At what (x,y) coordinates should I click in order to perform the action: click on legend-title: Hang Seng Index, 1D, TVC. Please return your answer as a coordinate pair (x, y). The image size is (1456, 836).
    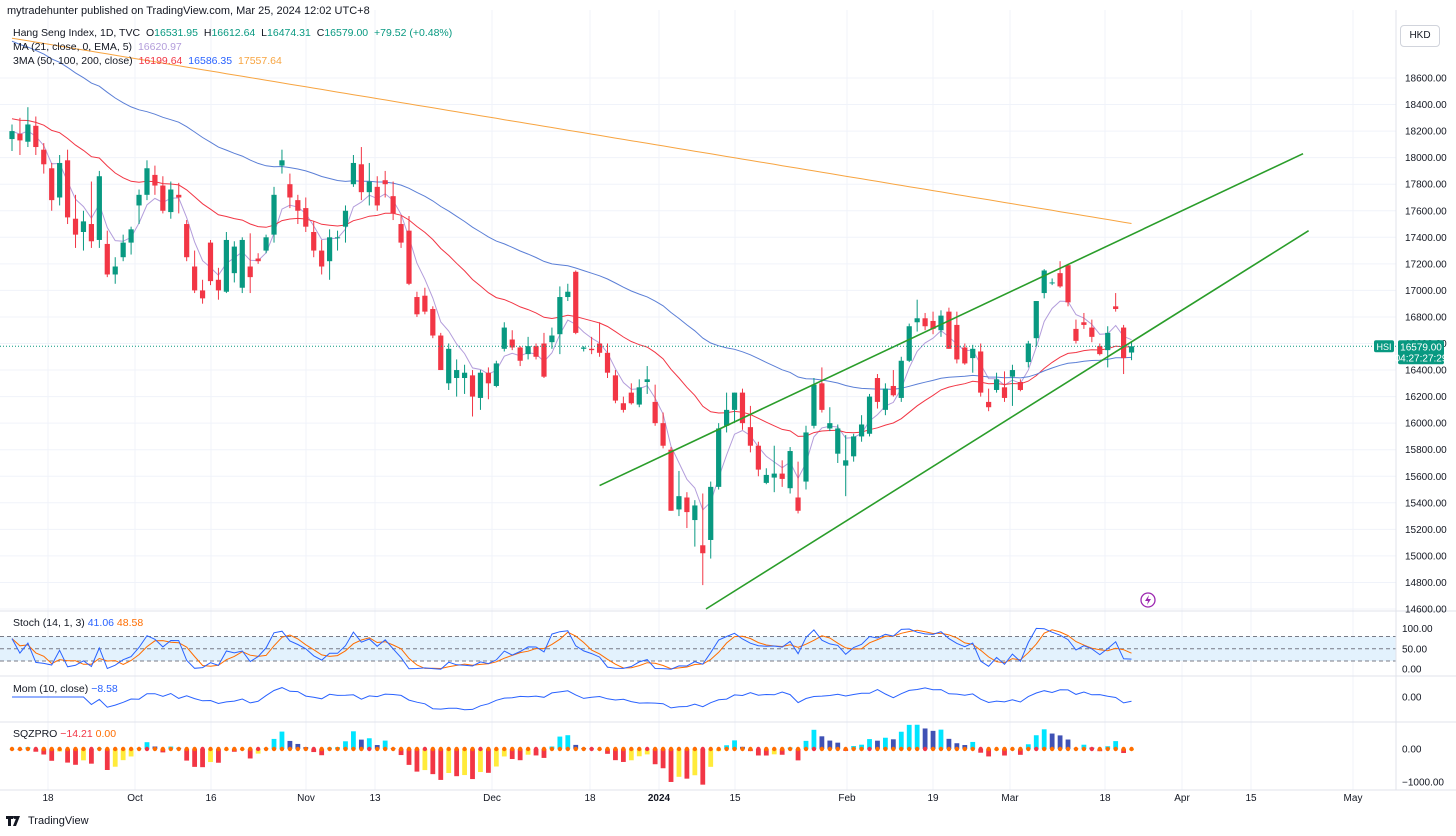
    Looking at the image, I should click on (77, 33).